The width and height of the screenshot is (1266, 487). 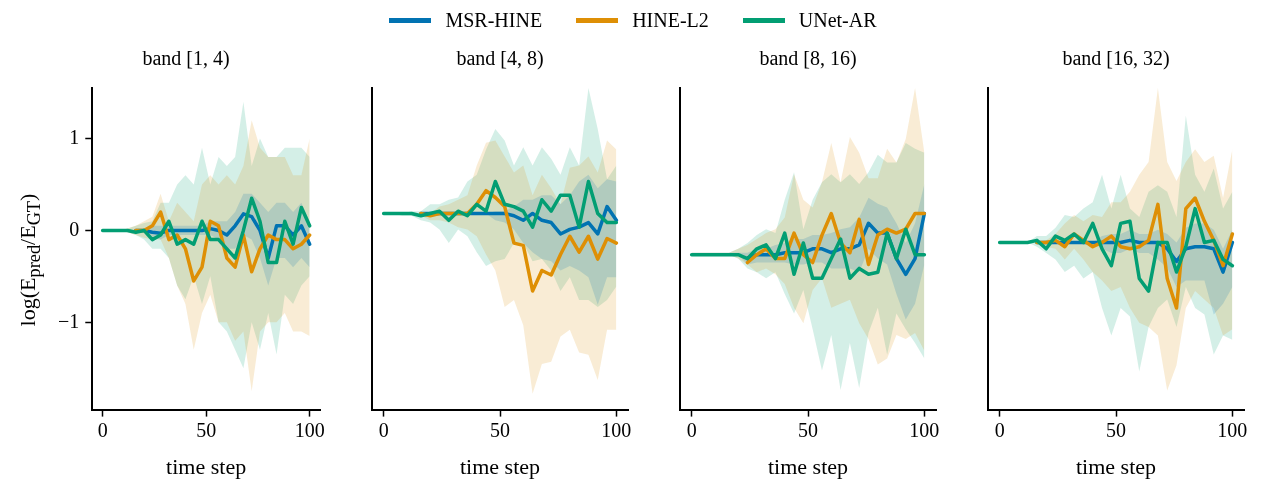 What do you see at coordinates (500, 59) in the screenshot?
I see `chart-title: band [4, 8)` at bounding box center [500, 59].